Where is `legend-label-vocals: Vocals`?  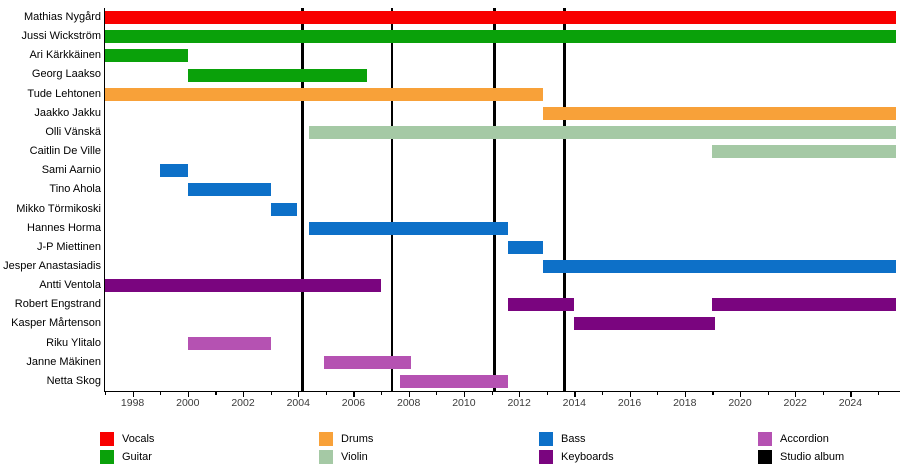 legend-label-vocals: Vocals is located at coordinates (138, 439).